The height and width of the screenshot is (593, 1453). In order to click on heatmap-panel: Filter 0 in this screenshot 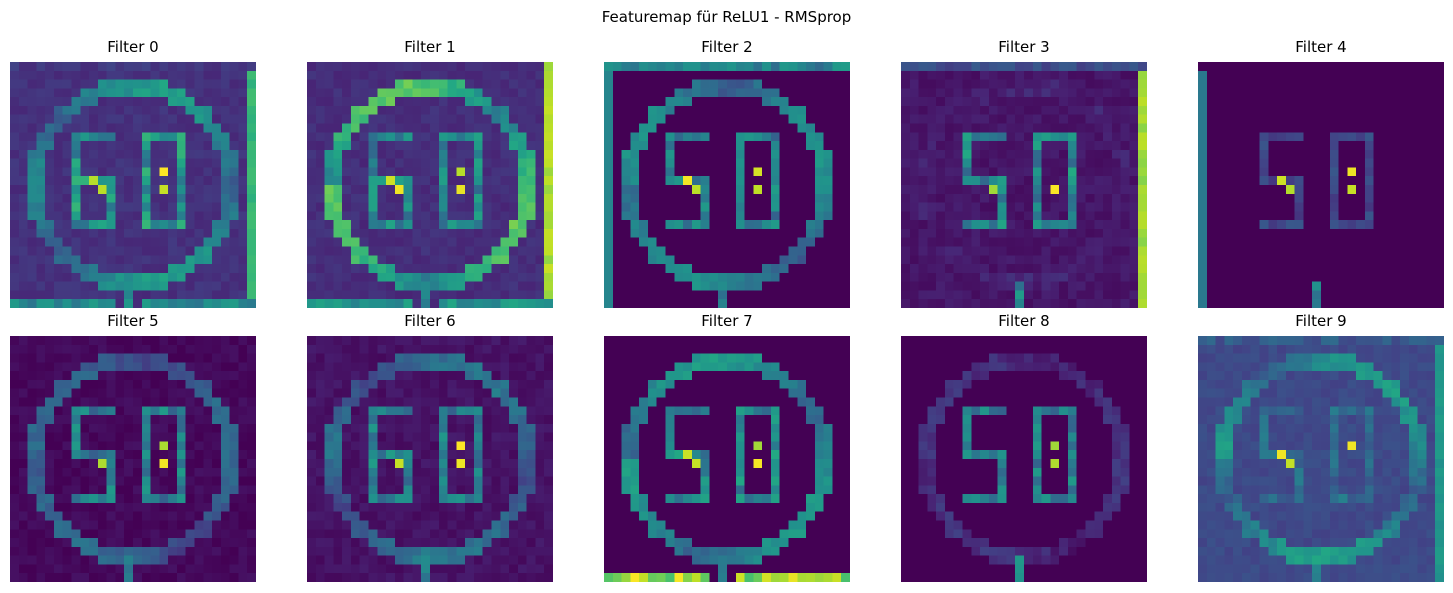, I will do `click(133, 173)`.